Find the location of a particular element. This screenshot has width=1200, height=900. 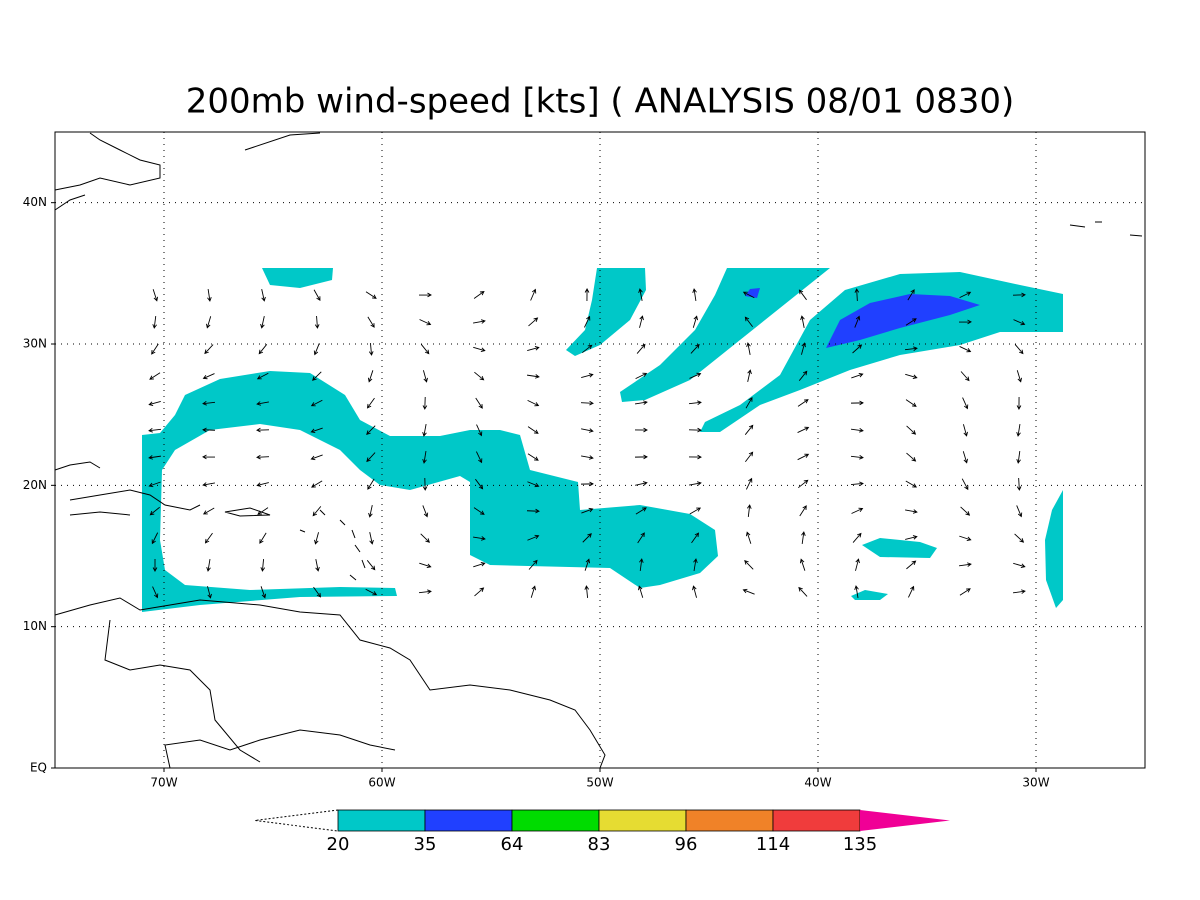

colorbar-label: 64 is located at coordinates (512, 844).